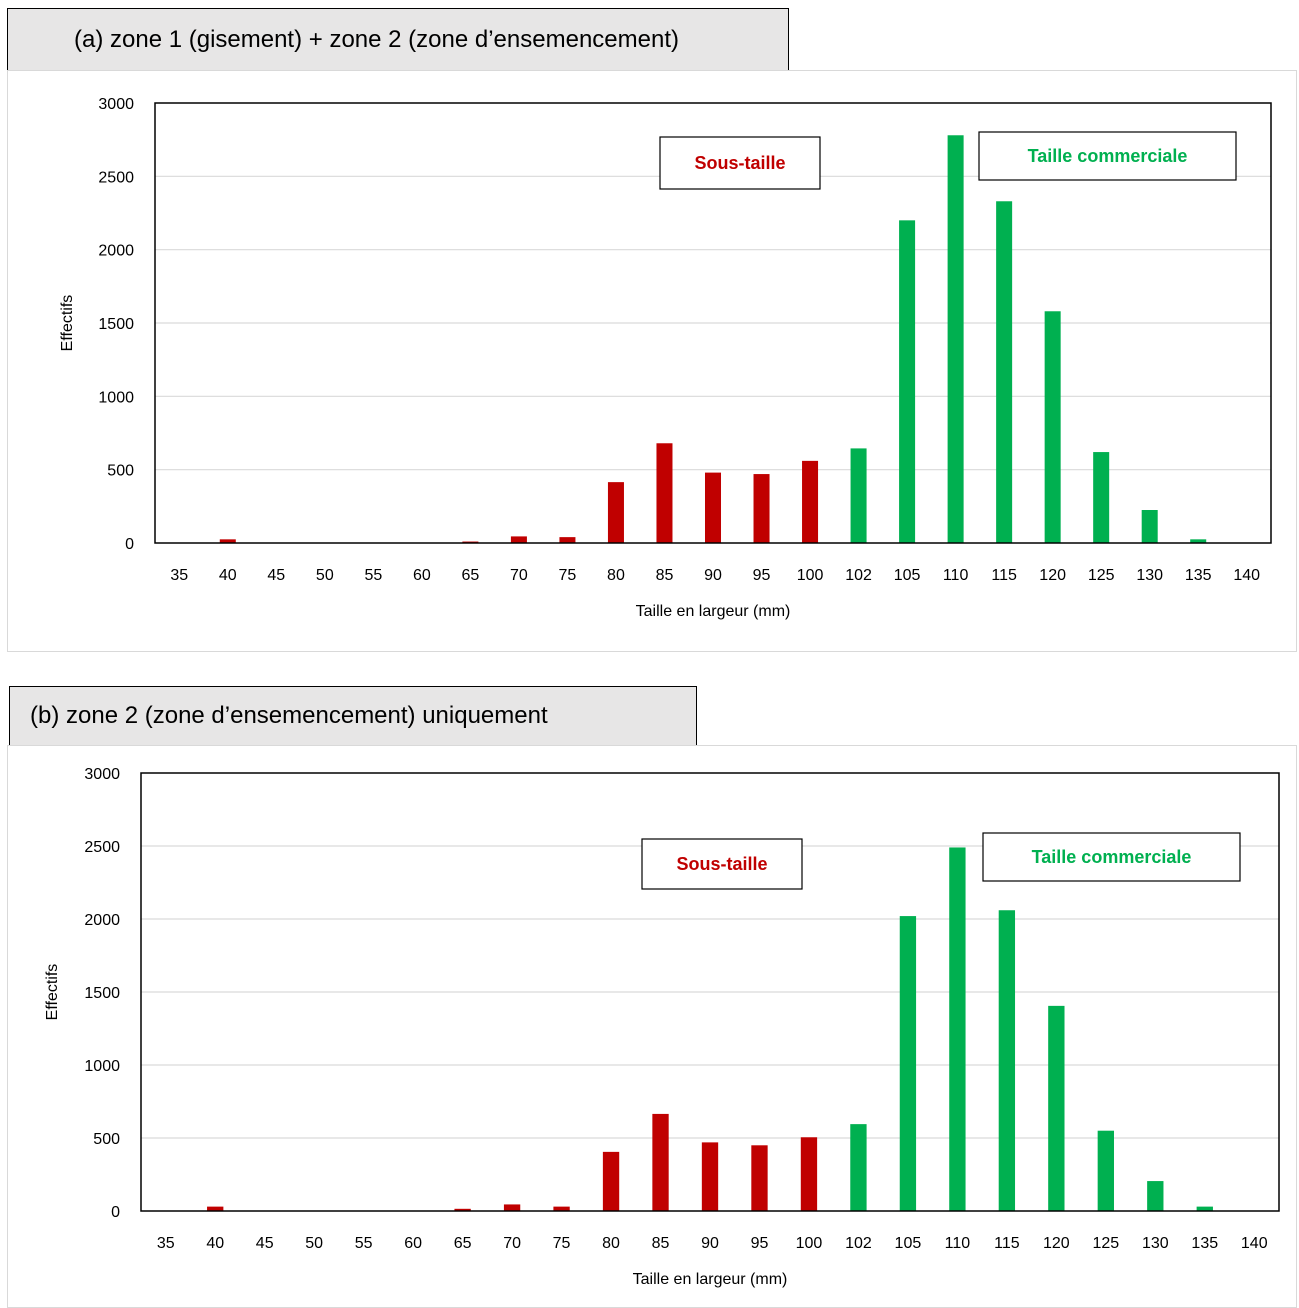  I want to click on chart-b-xtick-label: 40, so click(215, 1243).